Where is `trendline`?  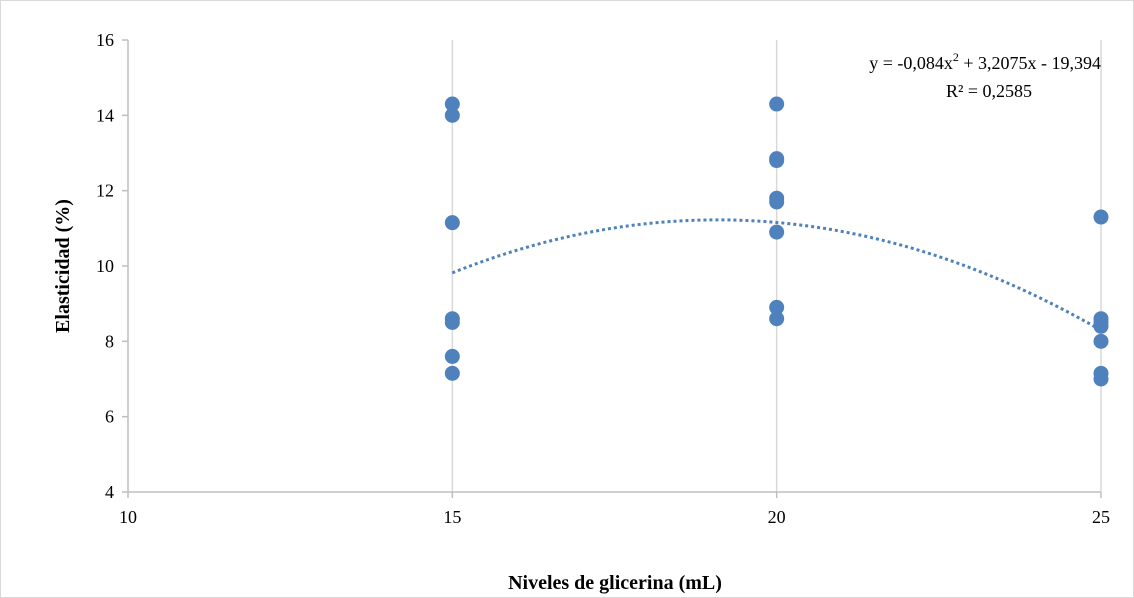
trendline is located at coordinates (776, 275).